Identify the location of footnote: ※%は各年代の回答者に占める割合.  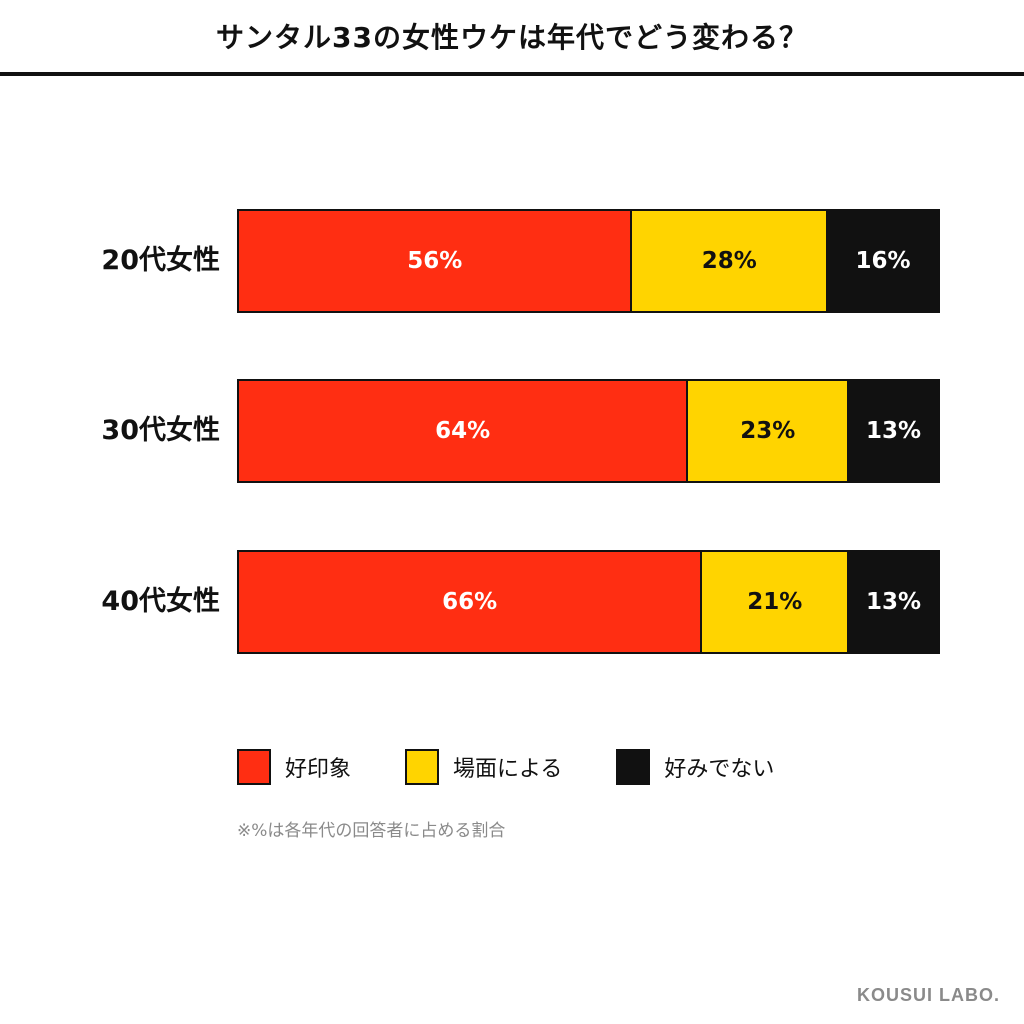
(371, 831).